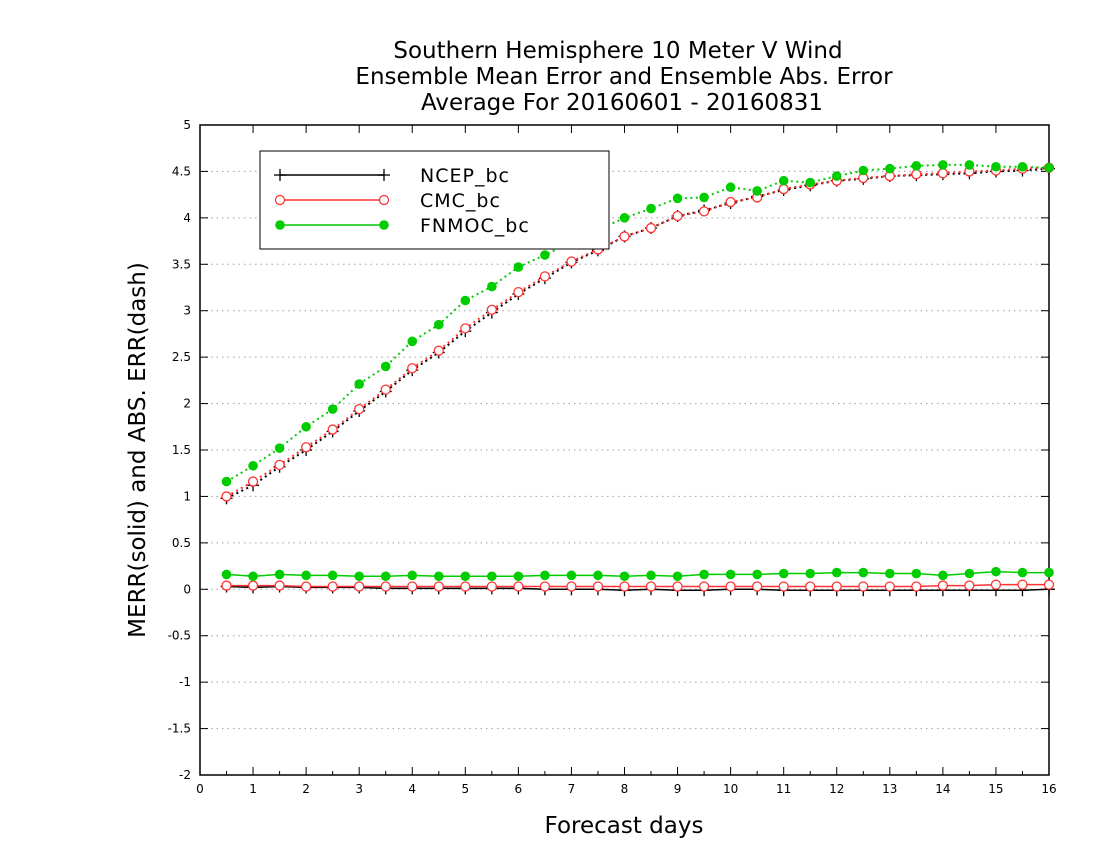  What do you see at coordinates (625, 789) in the screenshot?
I see `x-tick-label: 8` at bounding box center [625, 789].